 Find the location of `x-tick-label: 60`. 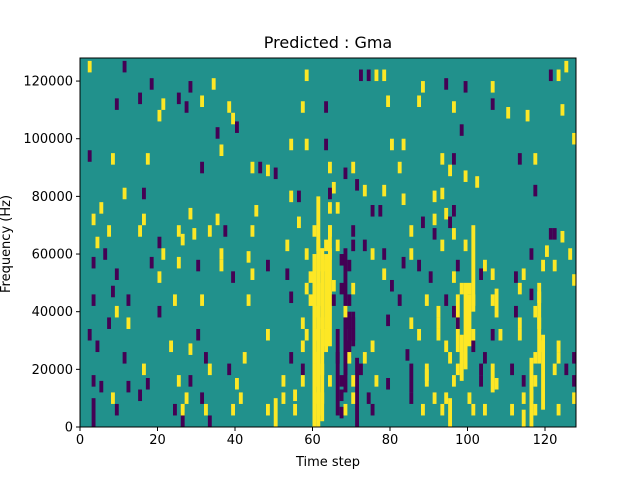

x-tick-label: 60 is located at coordinates (312, 440).